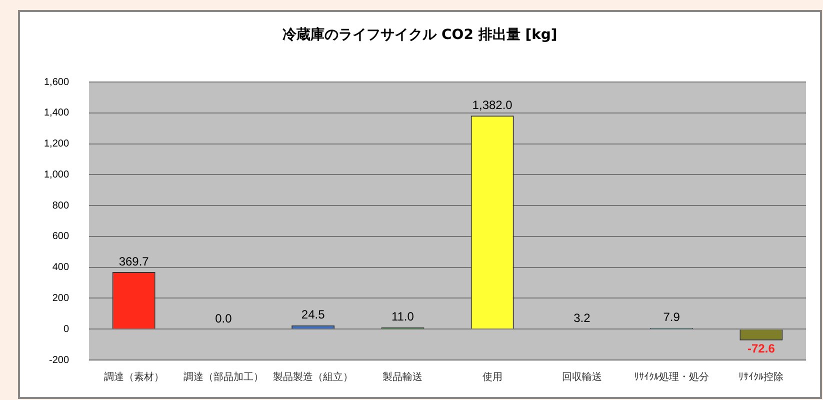 This screenshot has height=400, width=823. What do you see at coordinates (582, 317) in the screenshot?
I see `data-label: 3.2` at bounding box center [582, 317].